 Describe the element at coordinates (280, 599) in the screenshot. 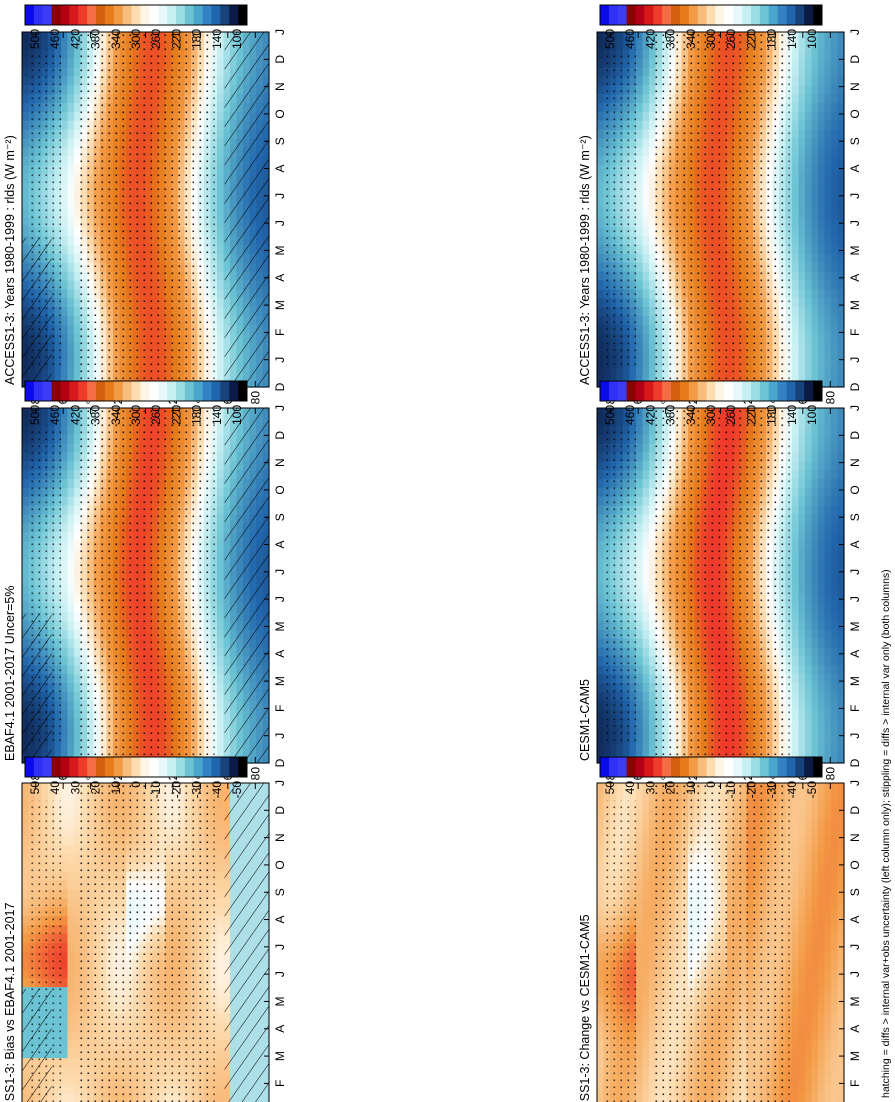

I see `month-label: J` at that location.